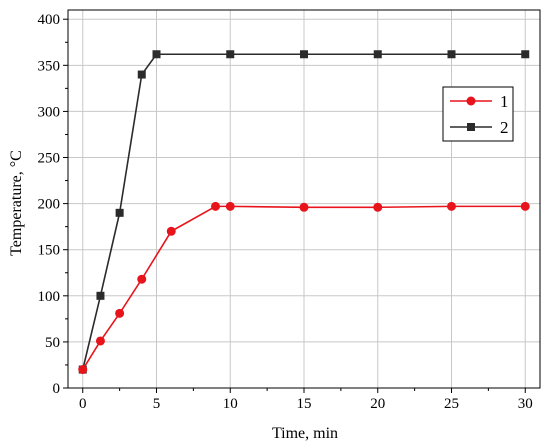 This screenshot has width=550, height=446. I want to click on x-tick-label: 0, so click(83, 404).